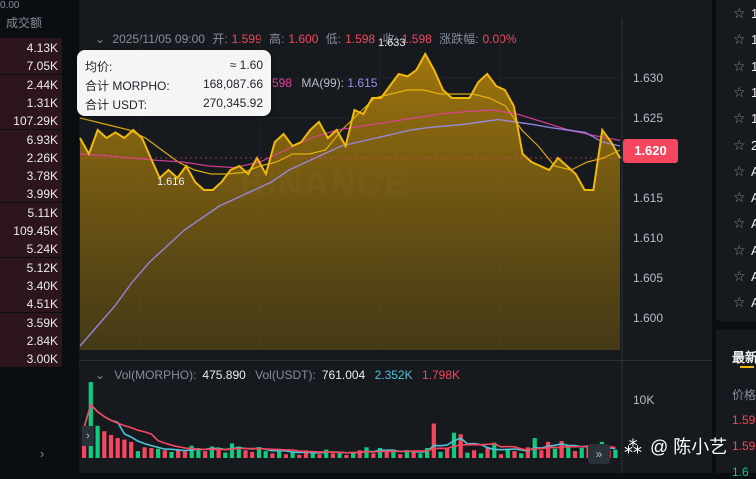 This screenshot has height=479, width=756. What do you see at coordinates (42, 322) in the screenshot?
I see `volume-cell: 3.59K` at bounding box center [42, 322].